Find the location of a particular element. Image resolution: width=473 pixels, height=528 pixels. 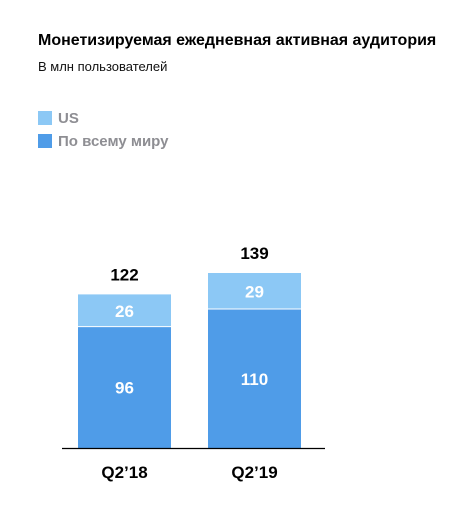

legend-item-us: US is located at coordinates (103, 118).